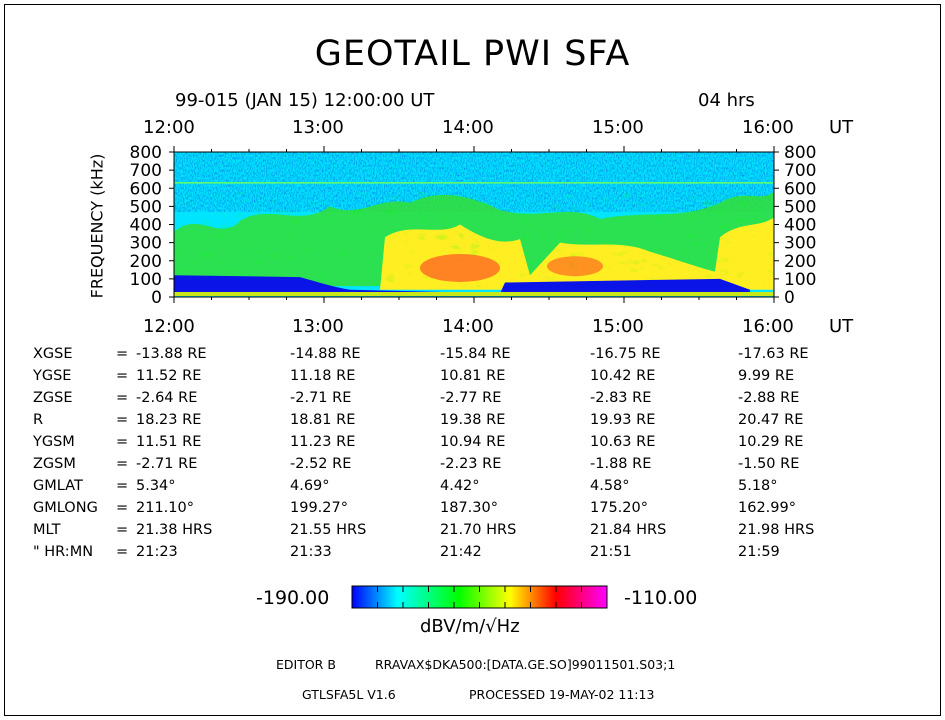 This screenshot has width=945, height=720. Describe the element at coordinates (318, 127) in the screenshot. I see `top-tick-label: 13:00` at that location.